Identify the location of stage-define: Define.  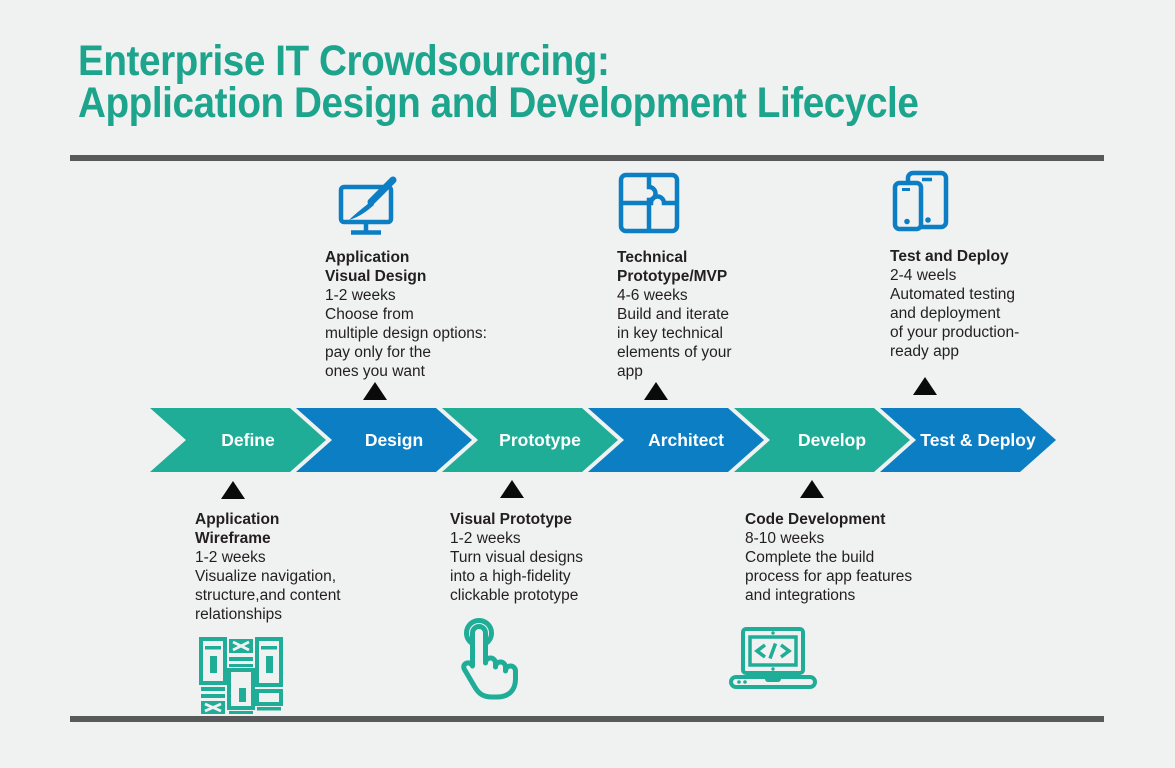
(238, 440).